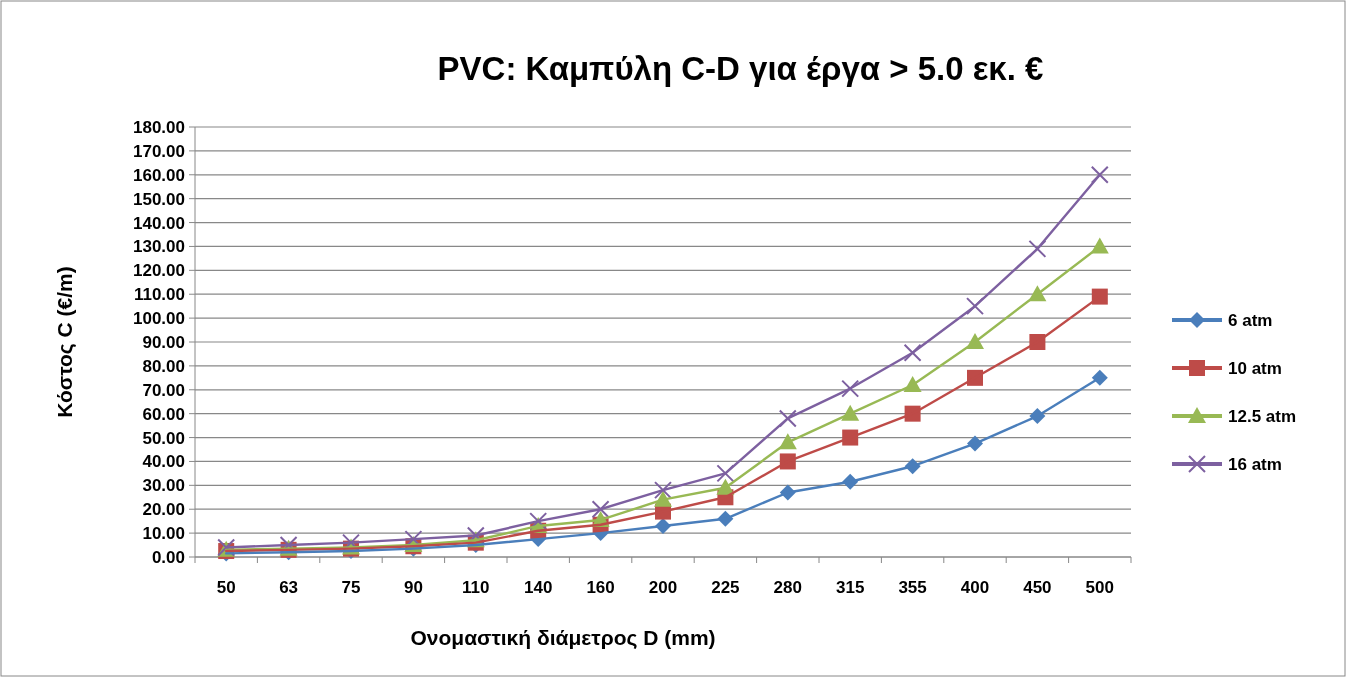 The image size is (1346, 677). What do you see at coordinates (476, 587) in the screenshot?
I see `x-tick-label: 110` at bounding box center [476, 587].